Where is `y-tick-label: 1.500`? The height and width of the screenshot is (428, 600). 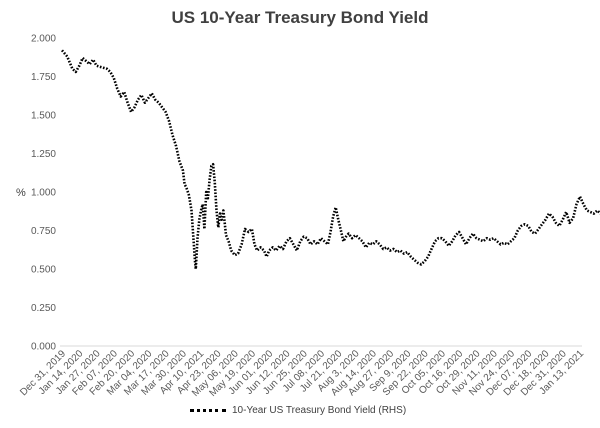 y-tick-label: 1.500 is located at coordinates (43, 116).